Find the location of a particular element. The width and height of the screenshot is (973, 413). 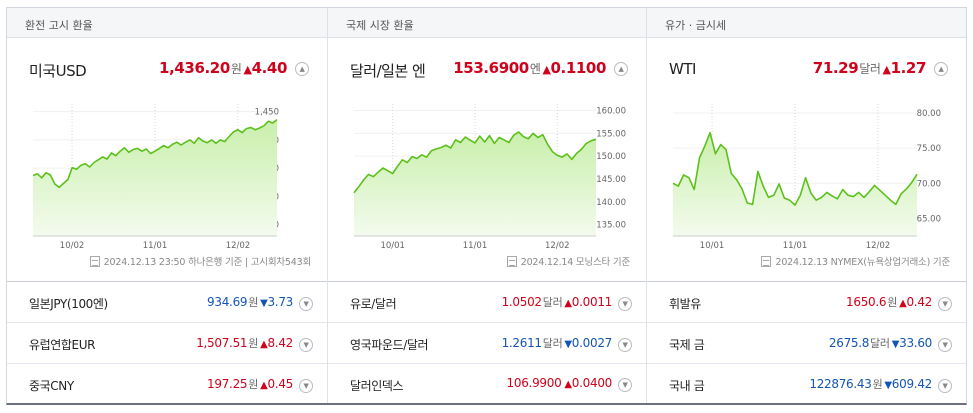

quote-row-name: 유로/달러 is located at coordinates (373, 304).